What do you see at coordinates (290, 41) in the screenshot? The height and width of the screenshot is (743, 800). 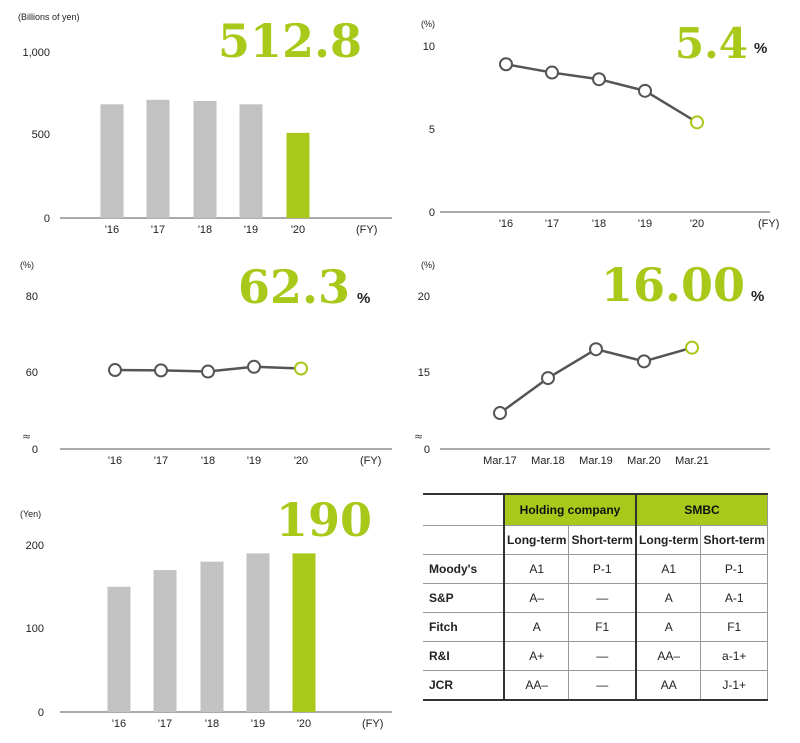 I see `headline-value: 512.8` at bounding box center [290, 41].